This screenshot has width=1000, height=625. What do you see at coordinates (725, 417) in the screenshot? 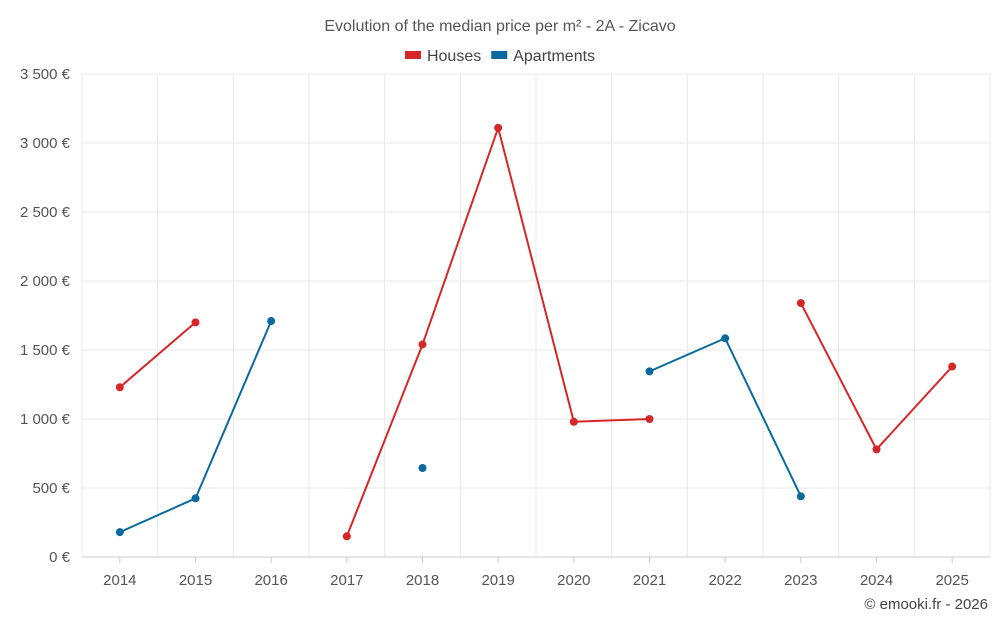
I see `series-line-apartments` at bounding box center [725, 417].